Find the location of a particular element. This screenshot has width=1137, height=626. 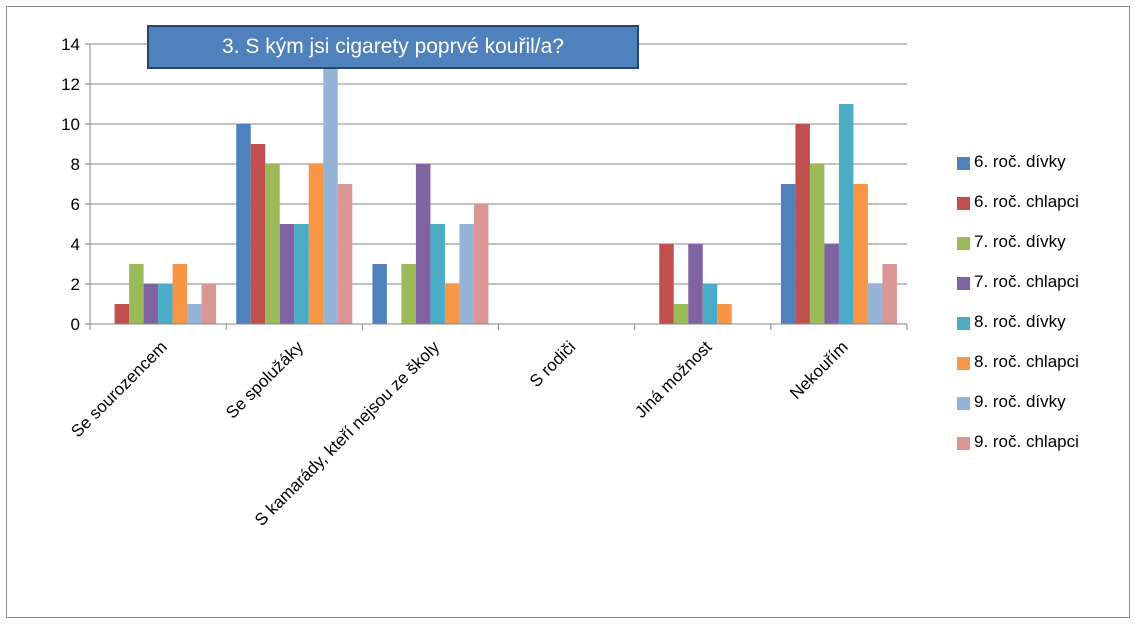

legend-label: 7. roč. dívky is located at coordinates (1020, 241).